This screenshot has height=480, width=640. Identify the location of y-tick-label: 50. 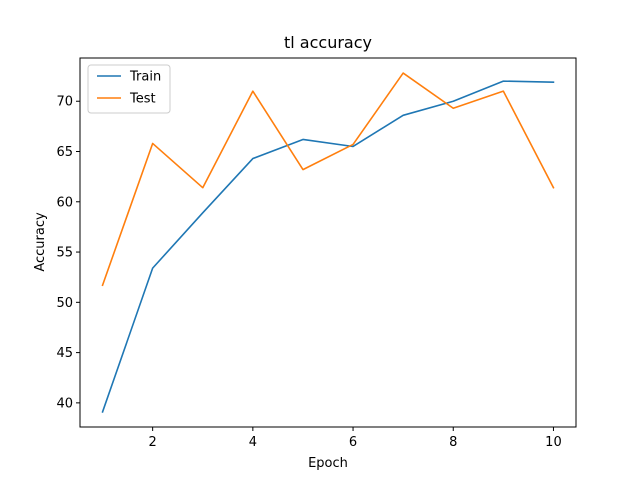
(64, 303).